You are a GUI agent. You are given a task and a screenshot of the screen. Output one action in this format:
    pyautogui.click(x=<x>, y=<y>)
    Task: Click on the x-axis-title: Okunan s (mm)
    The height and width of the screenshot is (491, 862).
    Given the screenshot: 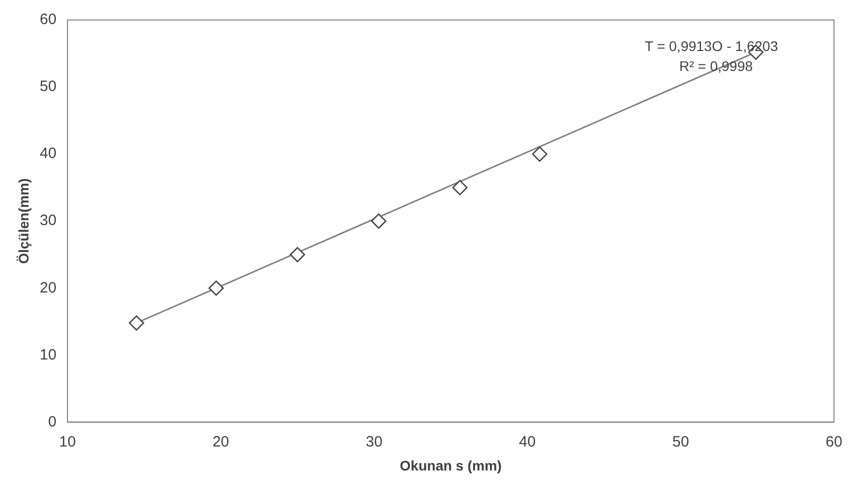 What is the action you would take?
    pyautogui.click(x=451, y=465)
    